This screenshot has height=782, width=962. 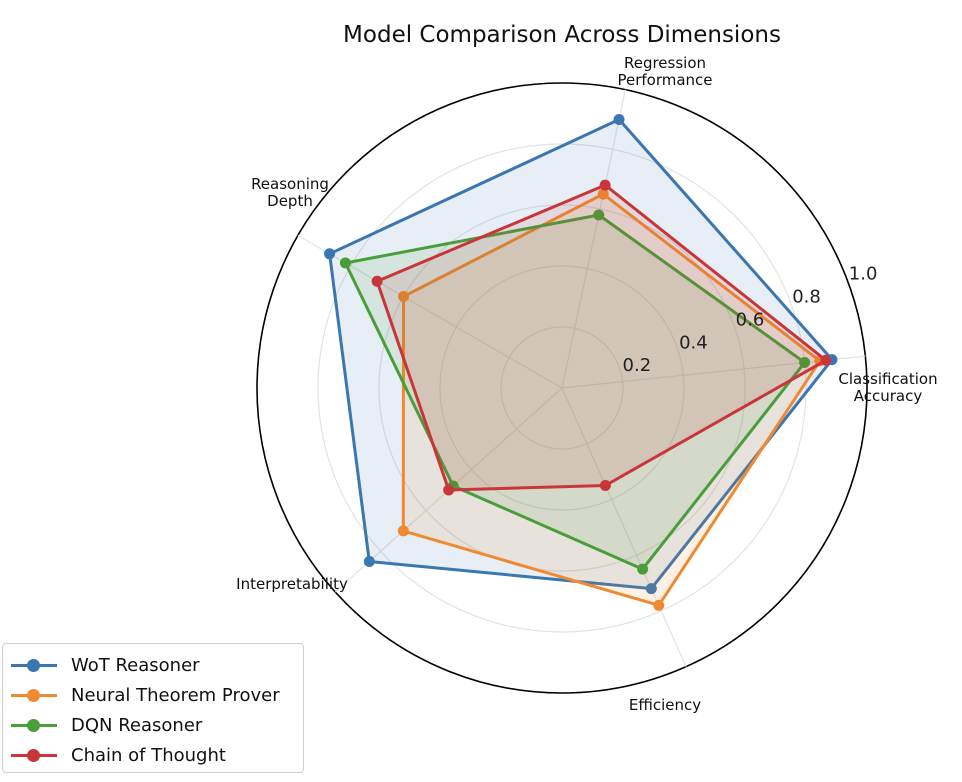 What do you see at coordinates (135, 665) in the screenshot?
I see `legend-label: WoT Reasoner` at bounding box center [135, 665].